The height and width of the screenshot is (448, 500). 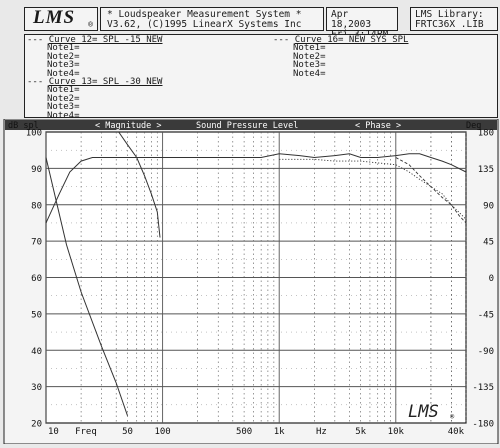 What do you see at coordinates (244, 432) in the screenshot?
I see `x-tick-label: 500` at bounding box center [244, 432].